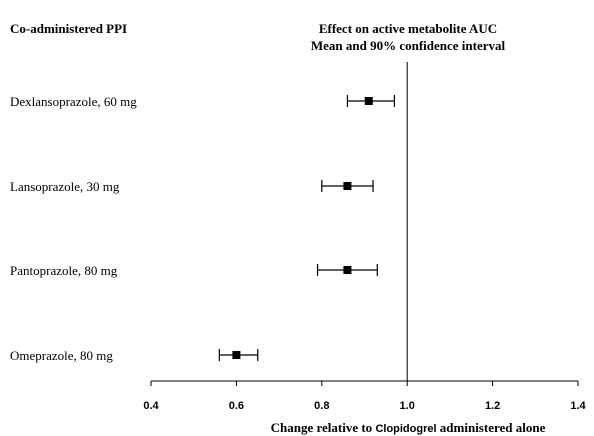 This screenshot has height=436, width=594. What do you see at coordinates (236, 406) in the screenshot?
I see `x-tick-label: 0.6` at bounding box center [236, 406].